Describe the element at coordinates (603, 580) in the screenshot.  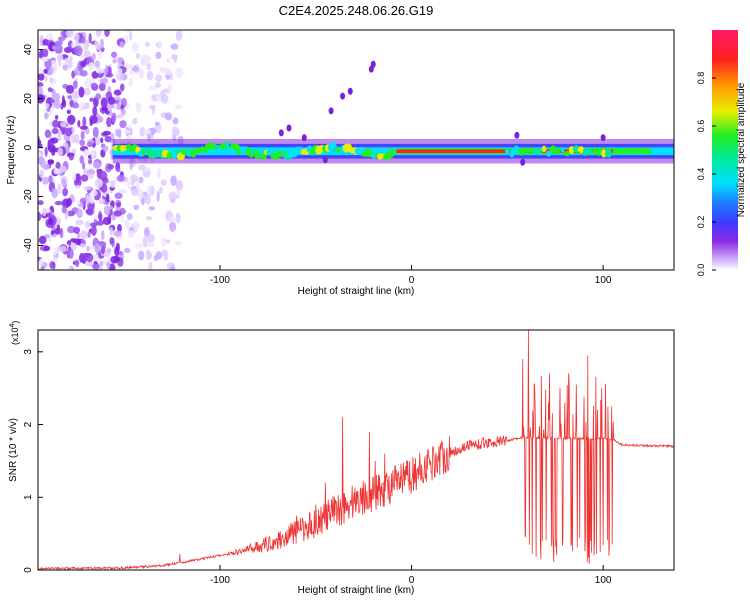
I see `snr-xtick-label: 100` at that location.